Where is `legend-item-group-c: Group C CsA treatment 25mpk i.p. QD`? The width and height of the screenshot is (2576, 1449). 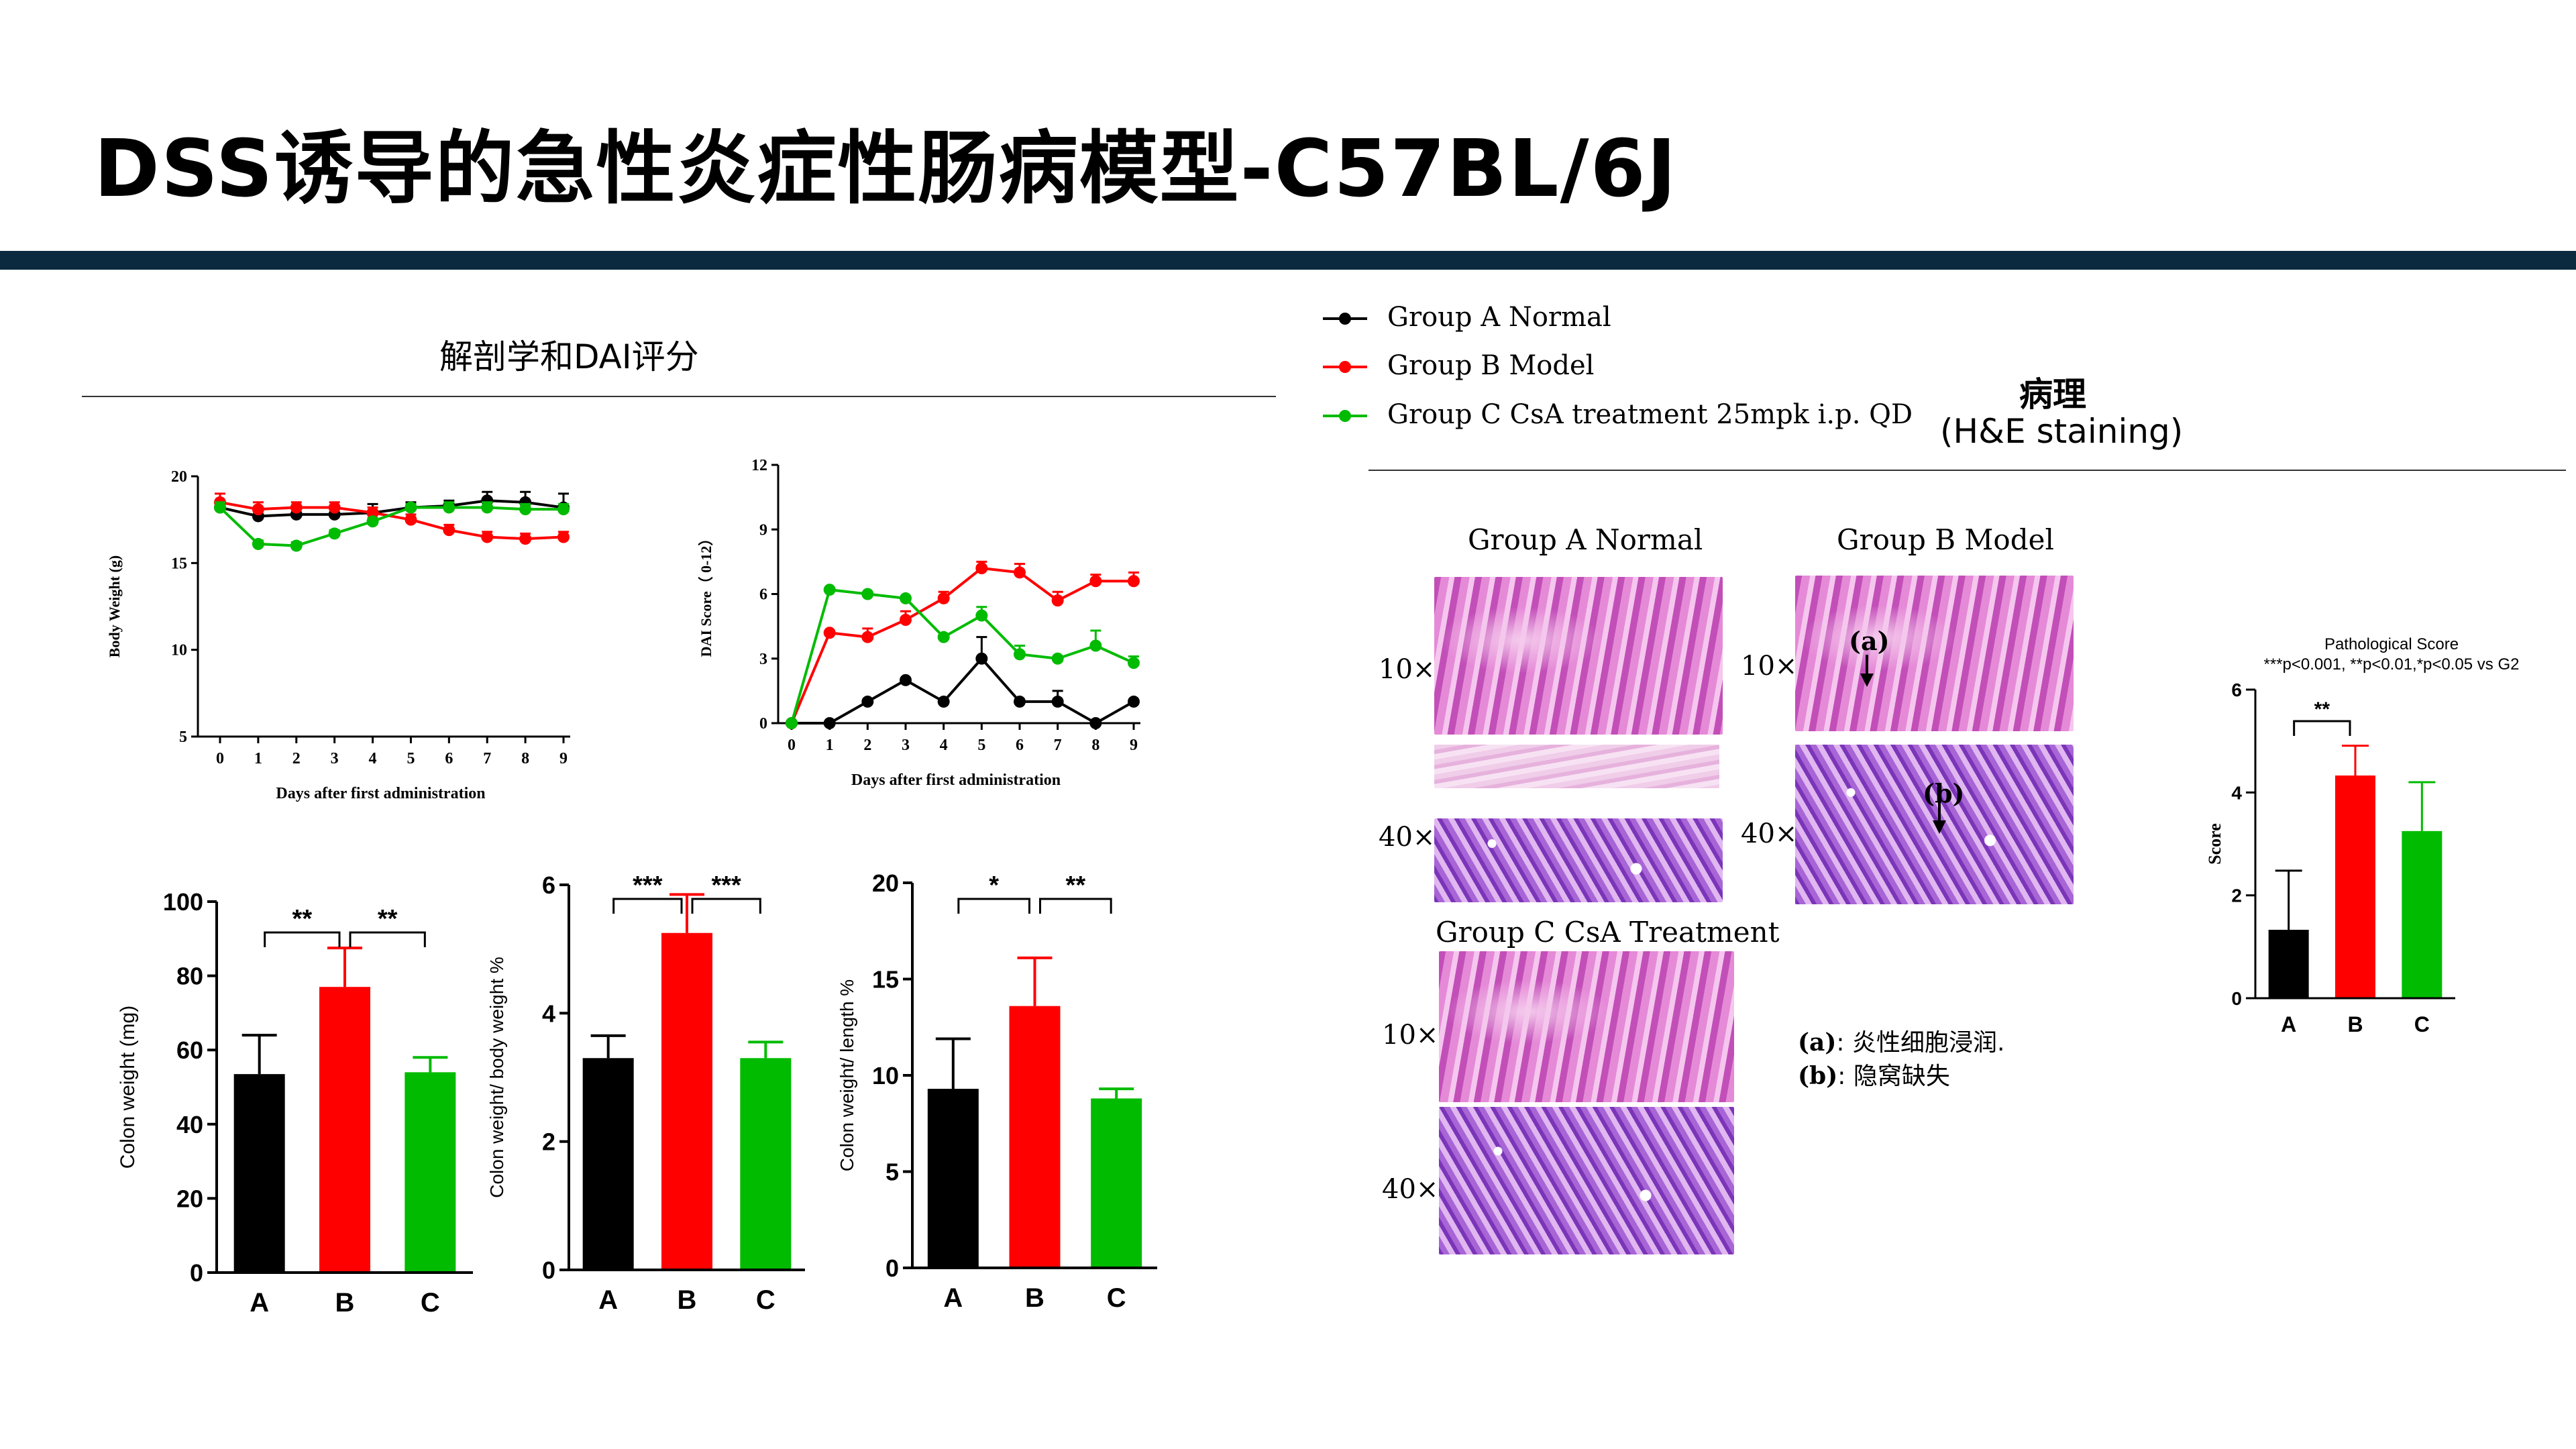 legend-item-group-c: Group C CsA treatment 25mpk i.p. QD is located at coordinates (1617, 416).